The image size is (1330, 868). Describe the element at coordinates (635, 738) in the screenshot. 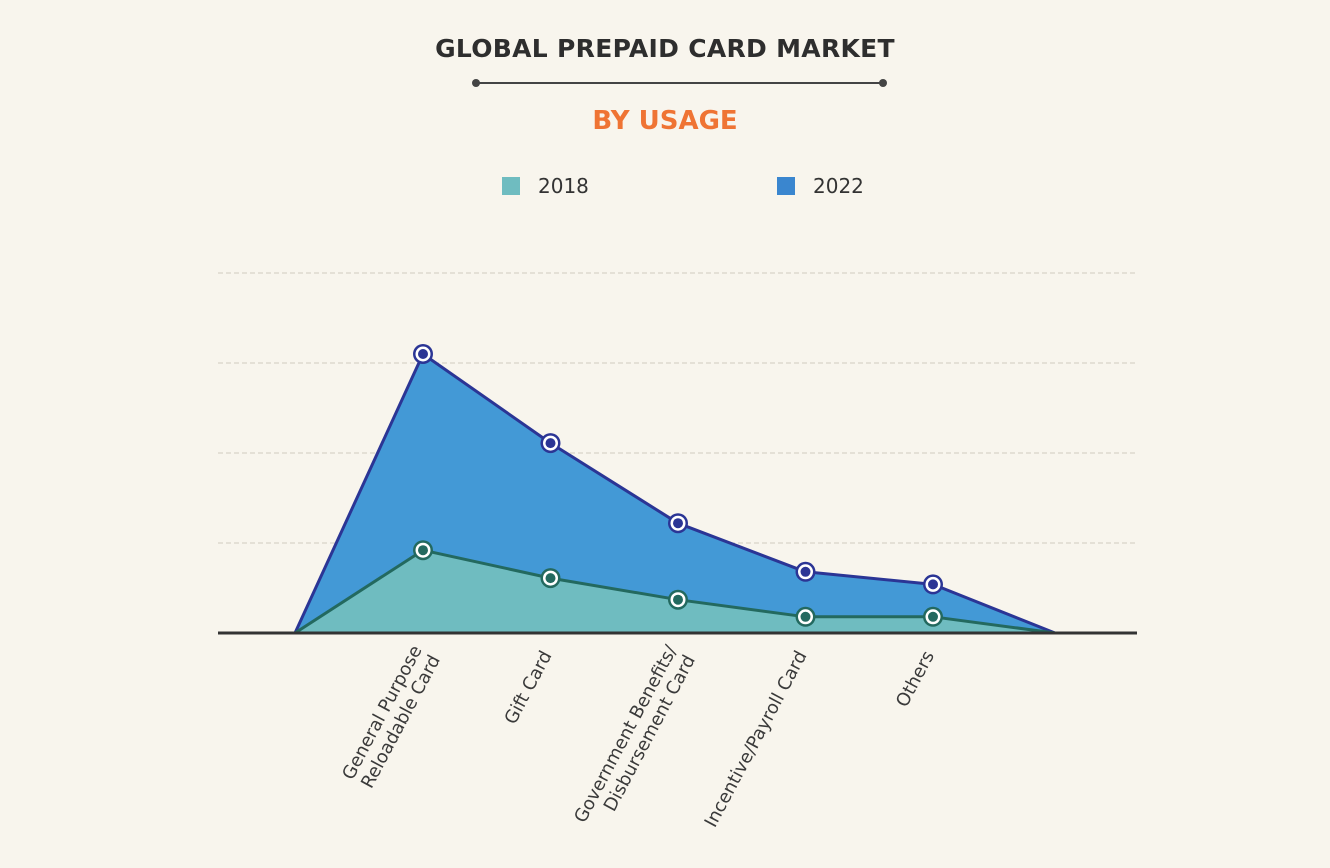

I see `x-tick-label: Government Benefits/Disbursement Card` at that location.